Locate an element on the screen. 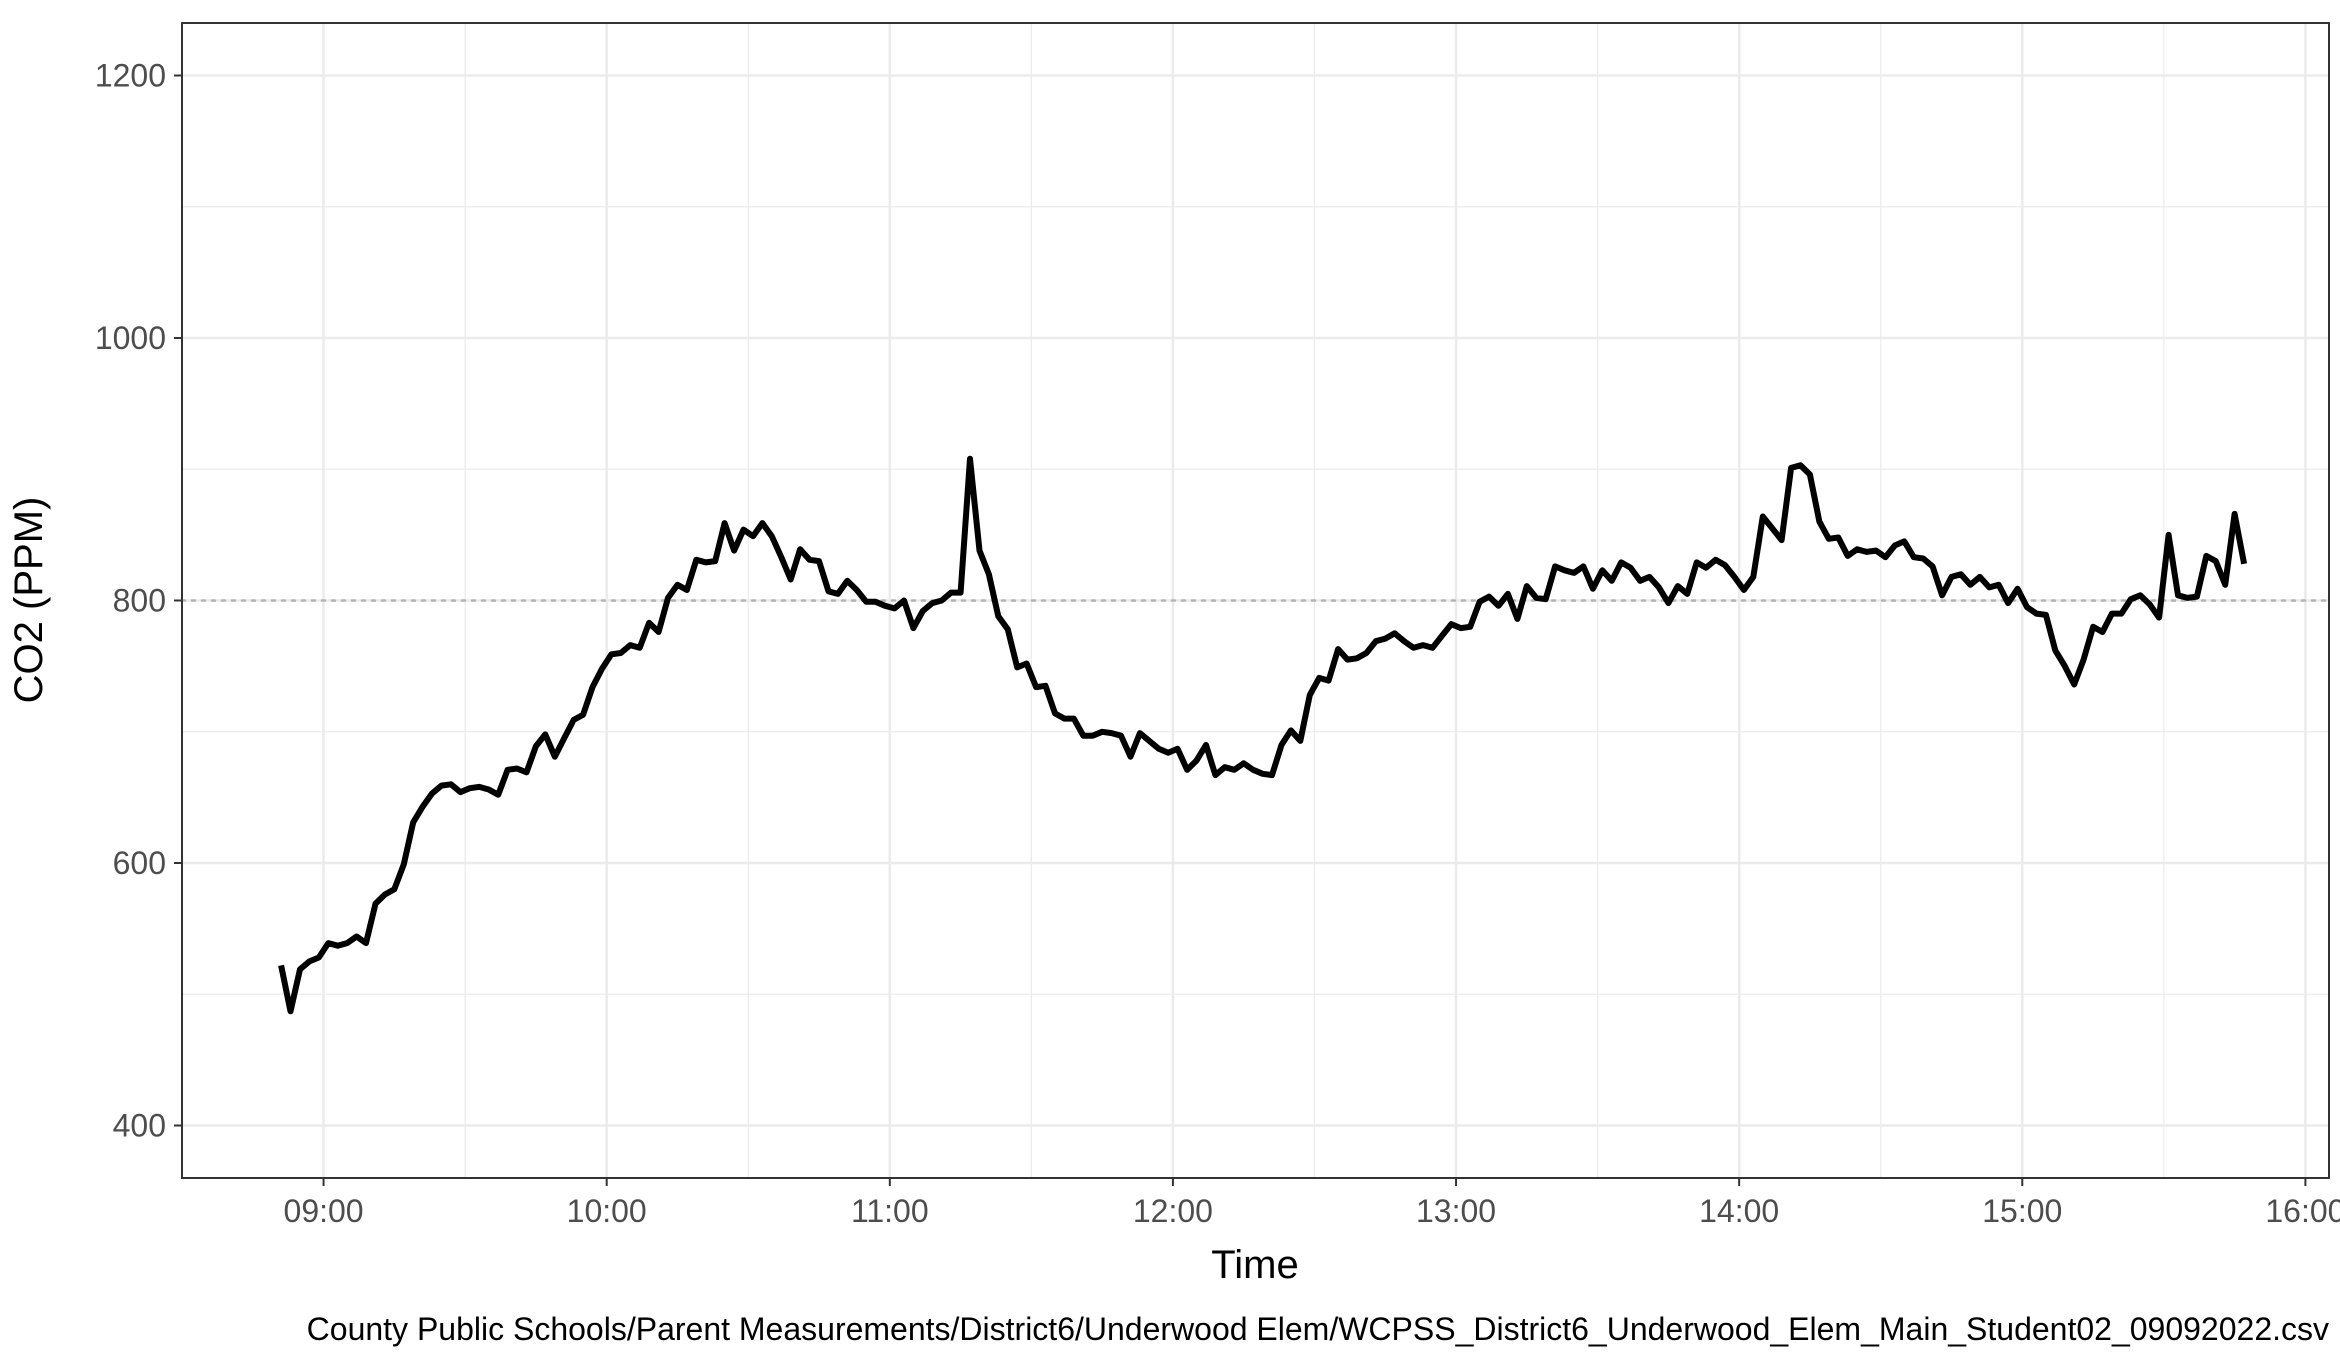 This screenshot has height=1365, width=2340. x-tick-label: 16:00 is located at coordinates (2302, 1211).